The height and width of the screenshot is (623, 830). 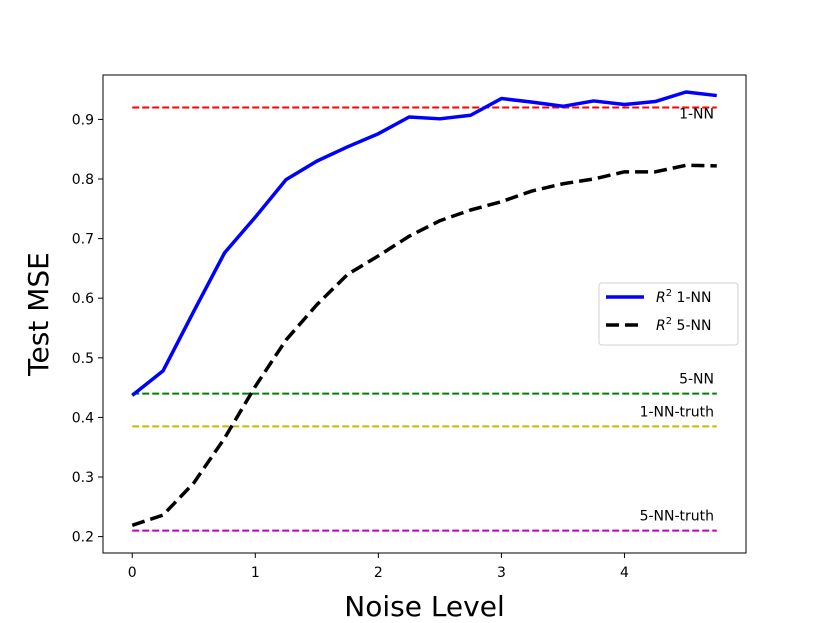 What do you see at coordinates (83, 180) in the screenshot?
I see `y-tick-label: 0.8` at bounding box center [83, 180].